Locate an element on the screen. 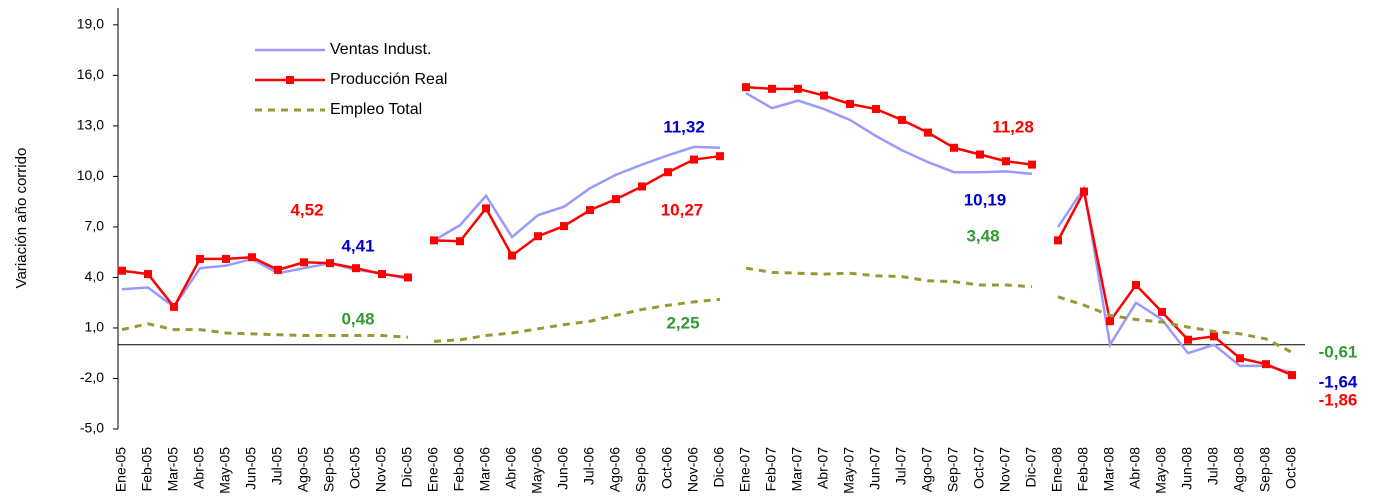 This screenshot has width=1374, height=501. x-tick-label: Ago-07 is located at coordinates (927, 469).